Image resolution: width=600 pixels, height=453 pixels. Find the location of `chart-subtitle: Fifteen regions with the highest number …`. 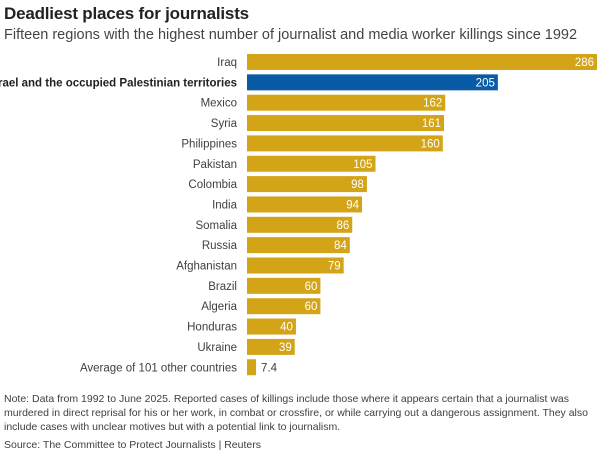

chart-subtitle: Fifteen regions with the highest number … is located at coordinates (291, 35).